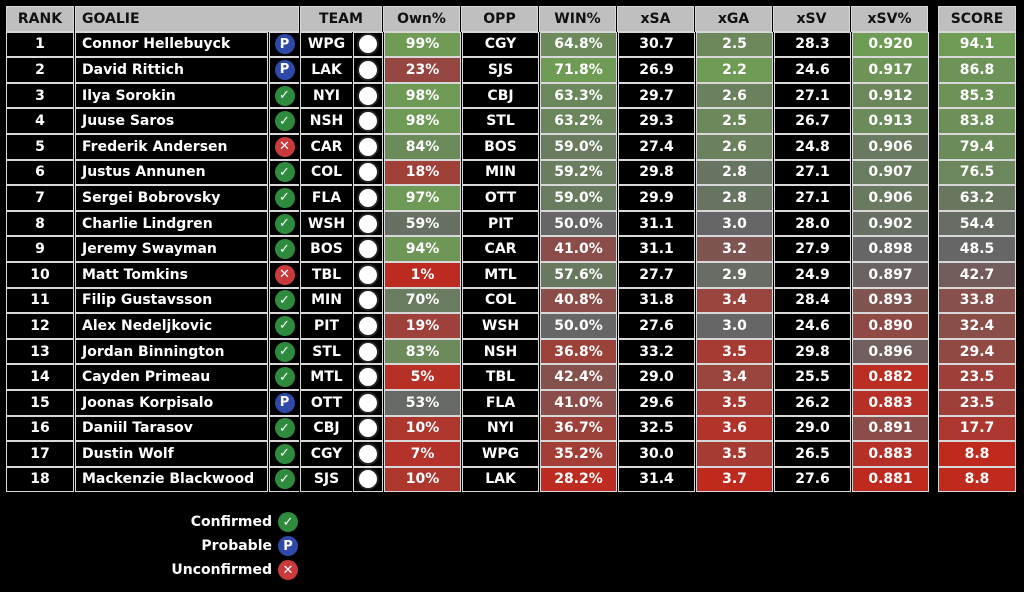 The height and width of the screenshot is (592, 1024). I want to click on own-cell: 7%, so click(422, 454).